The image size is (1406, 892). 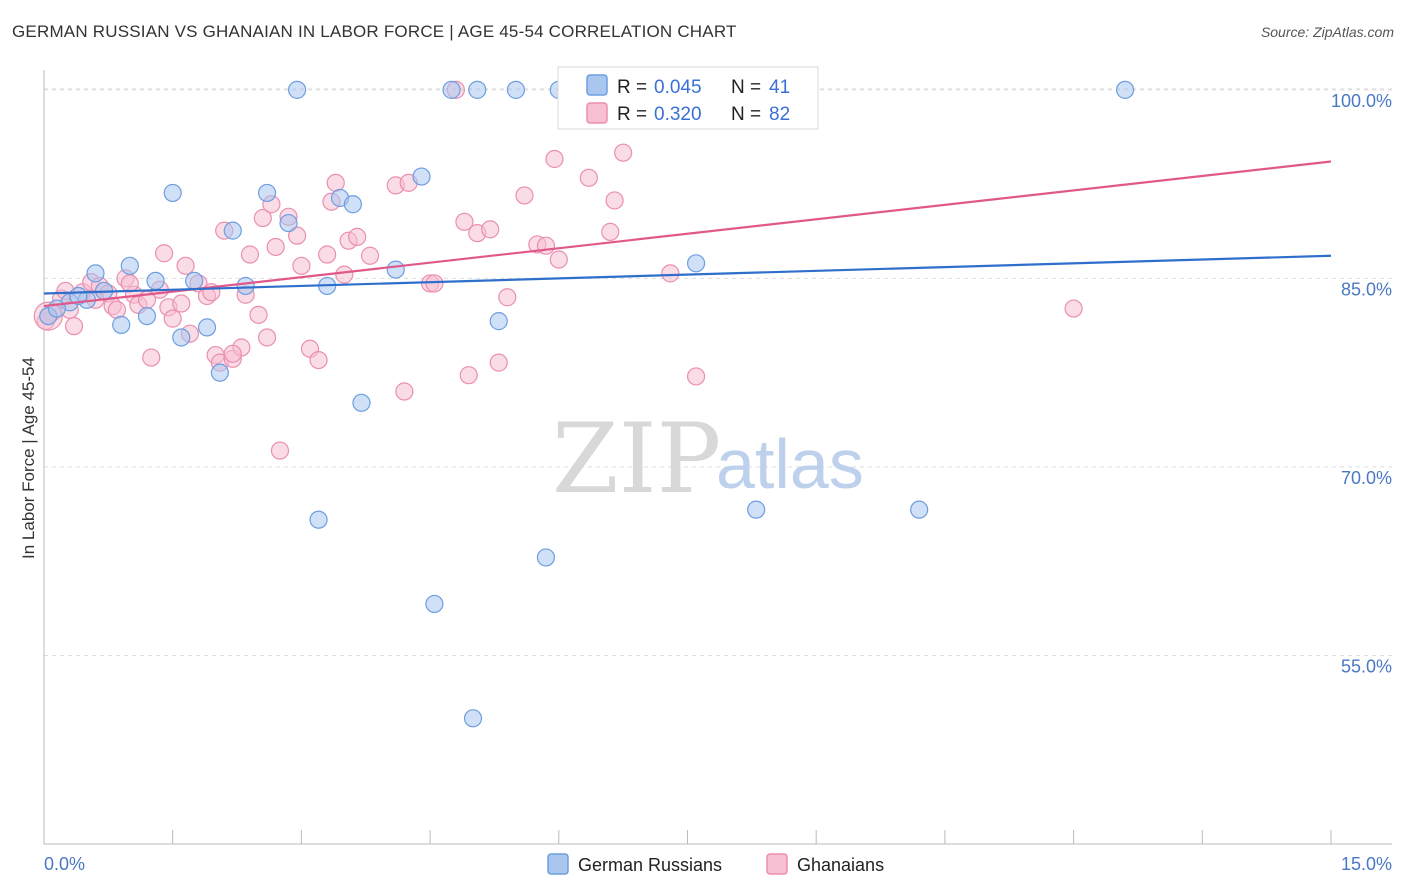 What do you see at coordinates (746, 114) in the screenshot?
I see `legend-n-label-pink: N =` at bounding box center [746, 114].